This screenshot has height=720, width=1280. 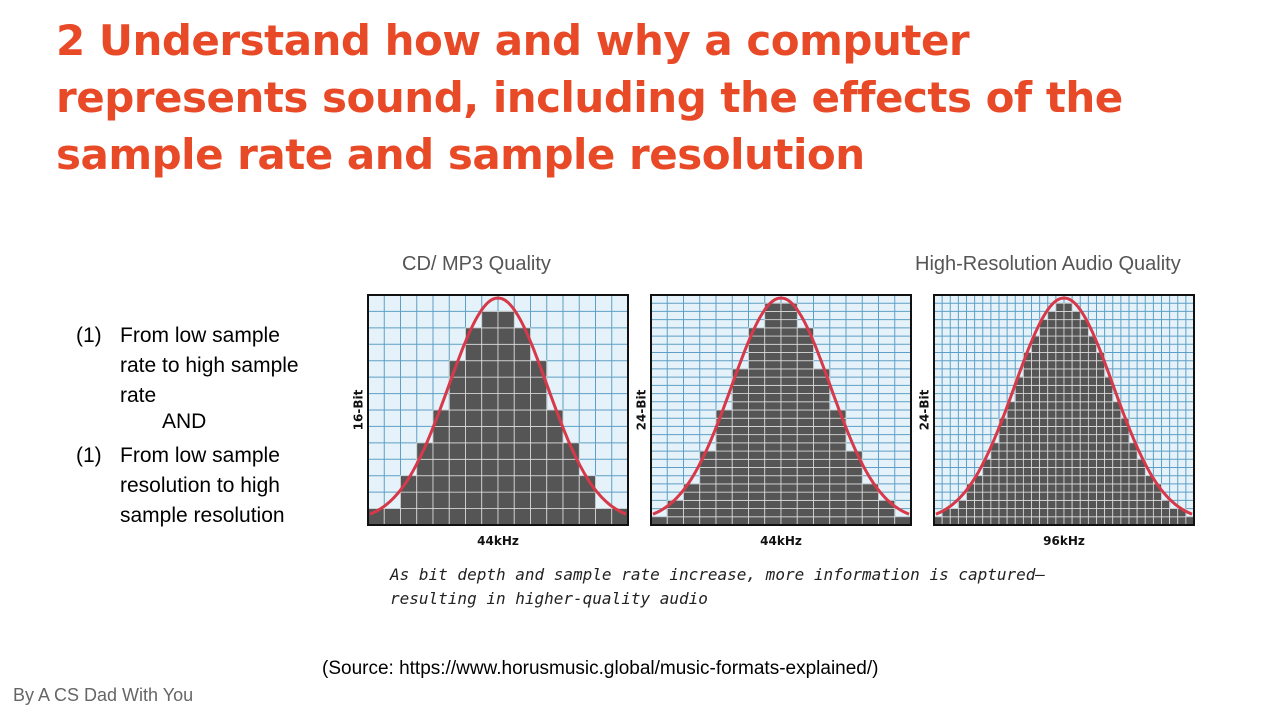 I want to click on panel-border, so click(x=1064, y=410).